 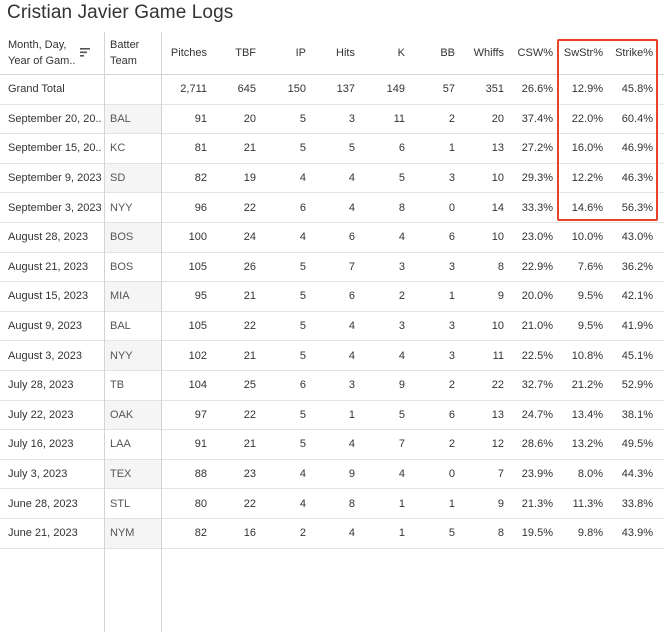 What do you see at coordinates (401, 503) in the screenshot?
I see `row-k: 1` at bounding box center [401, 503].